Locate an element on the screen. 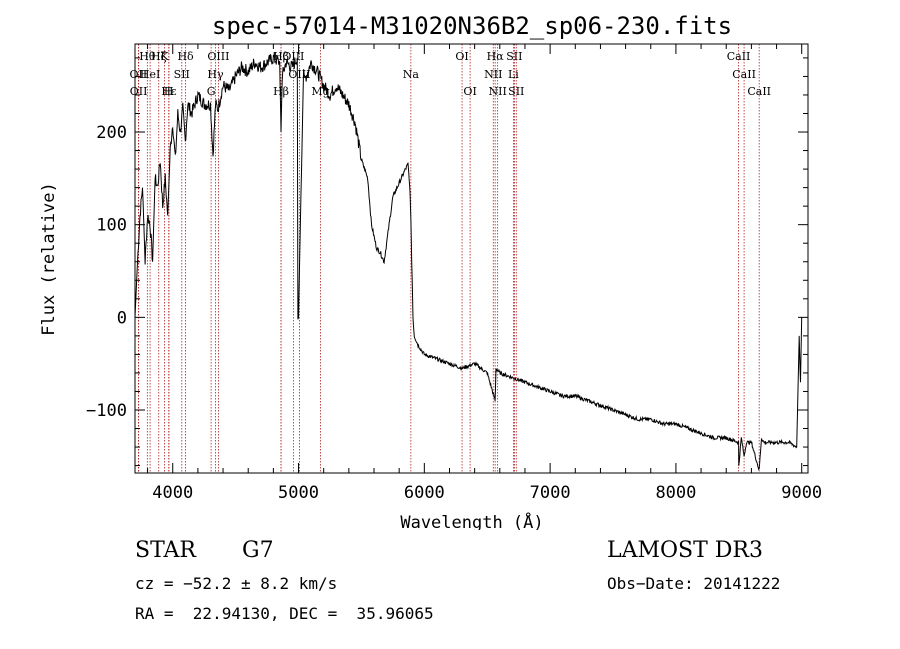 Image resolution: width=900 pixels, height=649 pixels. survey-label: LAMOST DR3 is located at coordinates (685, 550).